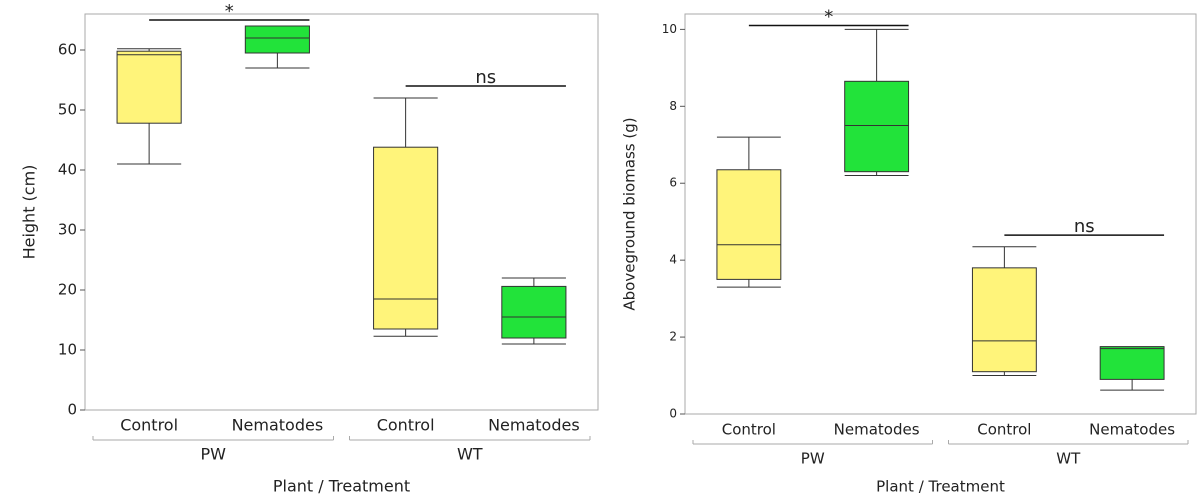 This screenshot has width=1199, height=497. Describe the element at coordinates (67, 110) in the screenshot. I see `y-tick-label: 50` at that location.